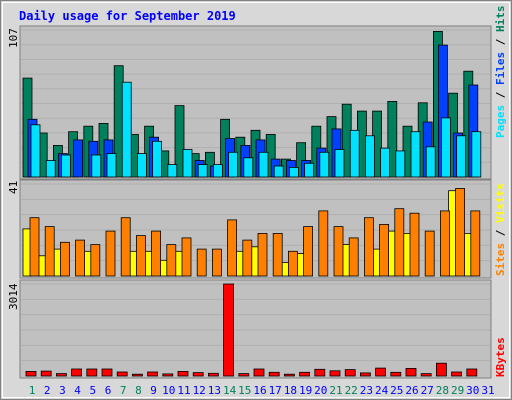 The width and height of the screenshot is (512, 400). Describe the element at coordinates (500, 203) in the screenshot. I see `legend-visits: Visits` at that location.